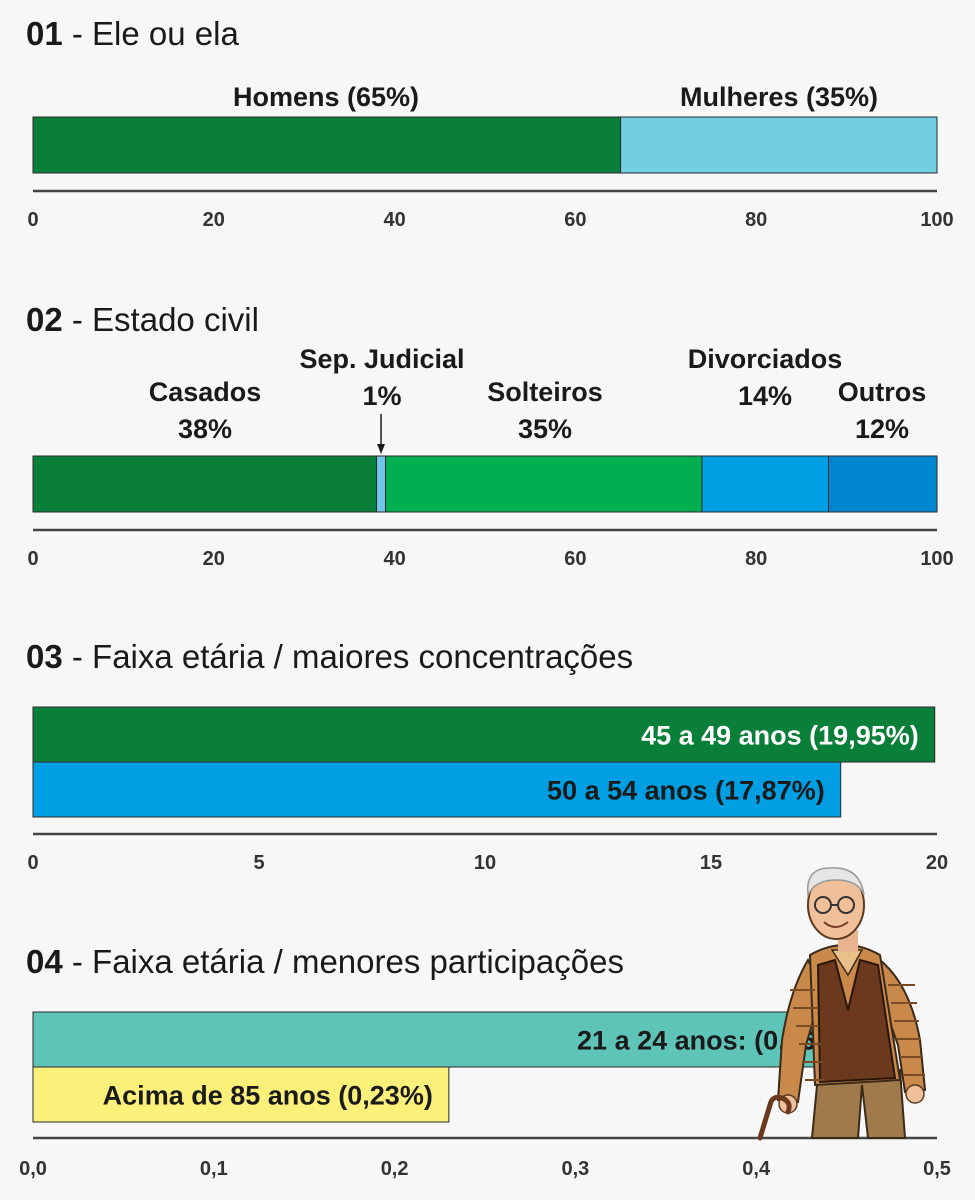  Describe the element at coordinates (779, 97) in the screenshot. I see `segment-label: Mulheres (35%)` at that location.